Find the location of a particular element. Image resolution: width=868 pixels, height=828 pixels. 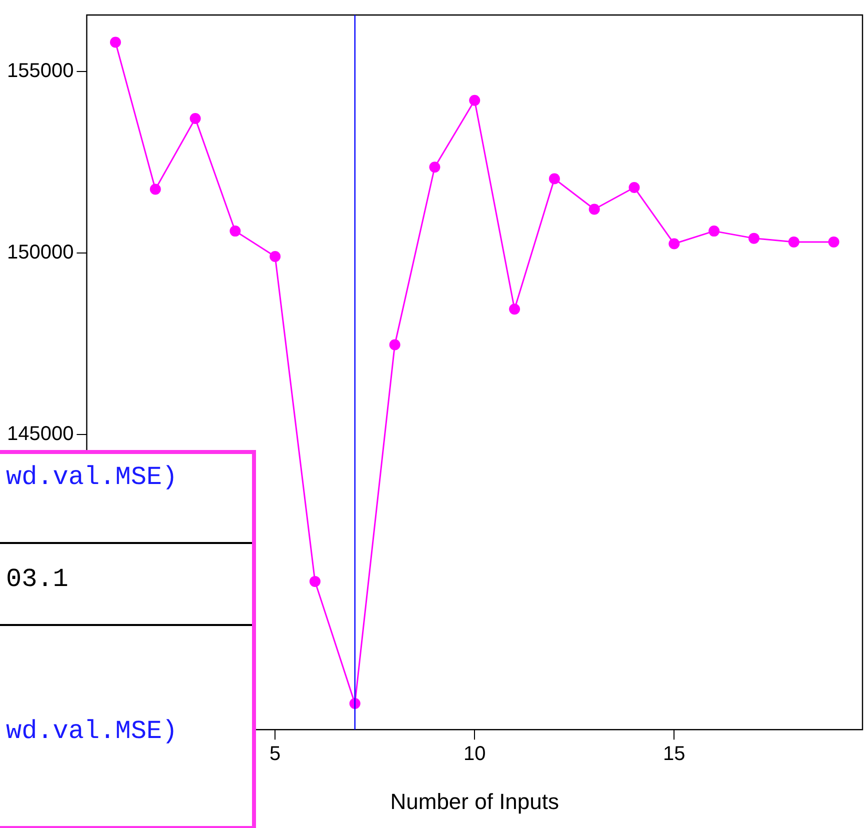

x-axis-title: Number of Inputs is located at coordinates (474, 801).